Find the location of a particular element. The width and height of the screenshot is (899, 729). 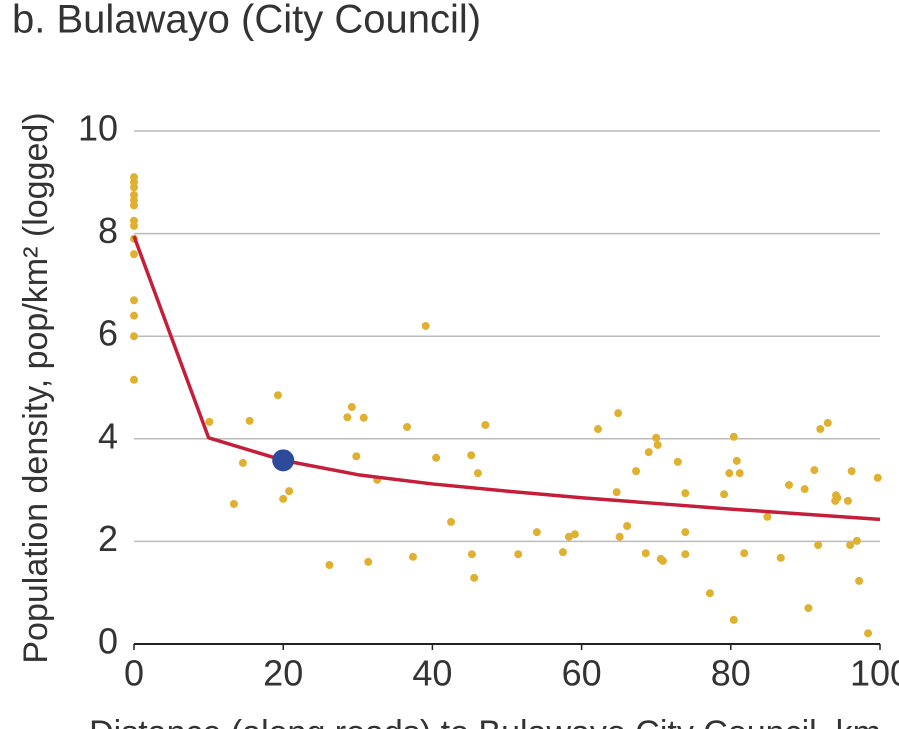

y-axis-label: Population density, pop/km² (logged) is located at coordinates (36, 387).